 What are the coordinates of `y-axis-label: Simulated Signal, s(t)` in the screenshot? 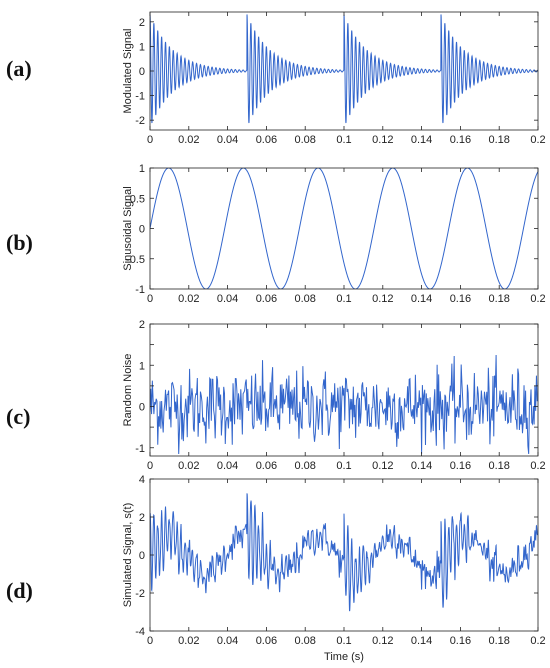 It's located at (128, 555).